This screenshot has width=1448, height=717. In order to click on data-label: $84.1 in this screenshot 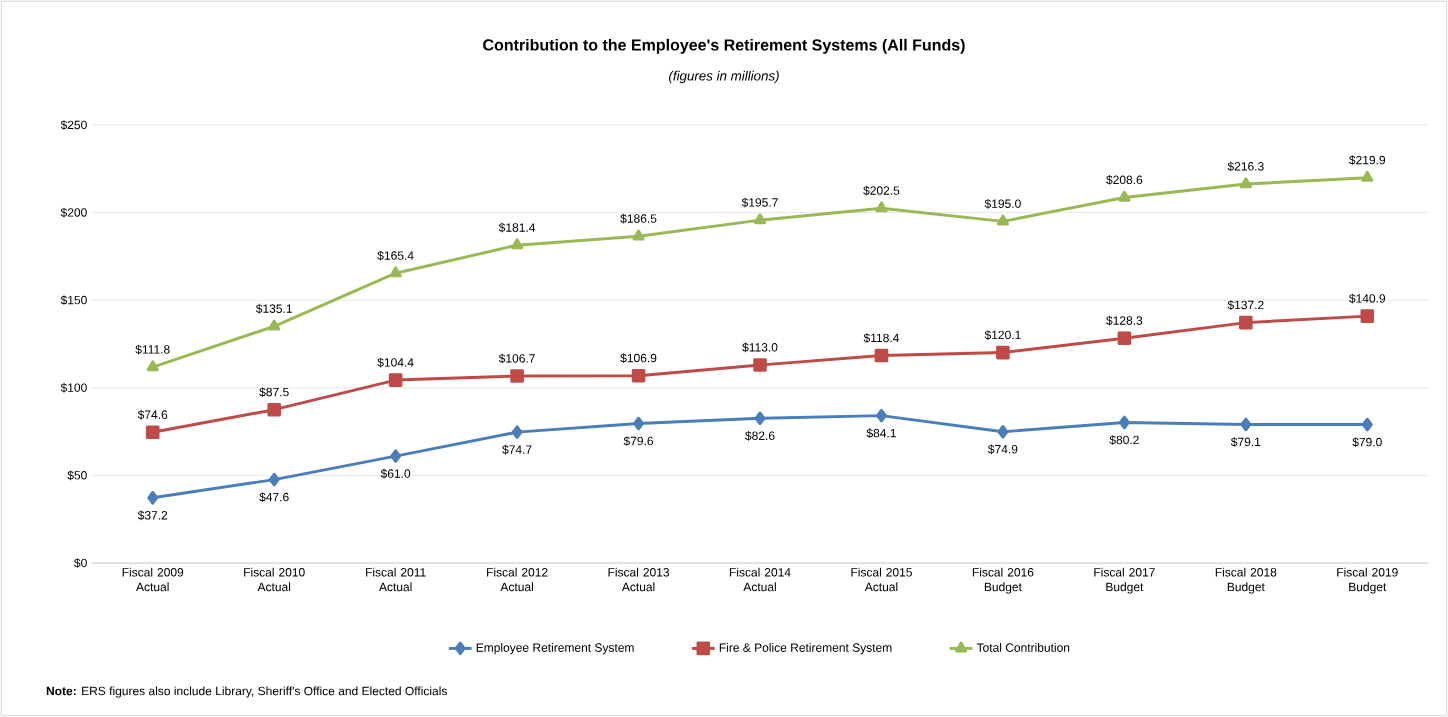, I will do `click(881, 433)`.